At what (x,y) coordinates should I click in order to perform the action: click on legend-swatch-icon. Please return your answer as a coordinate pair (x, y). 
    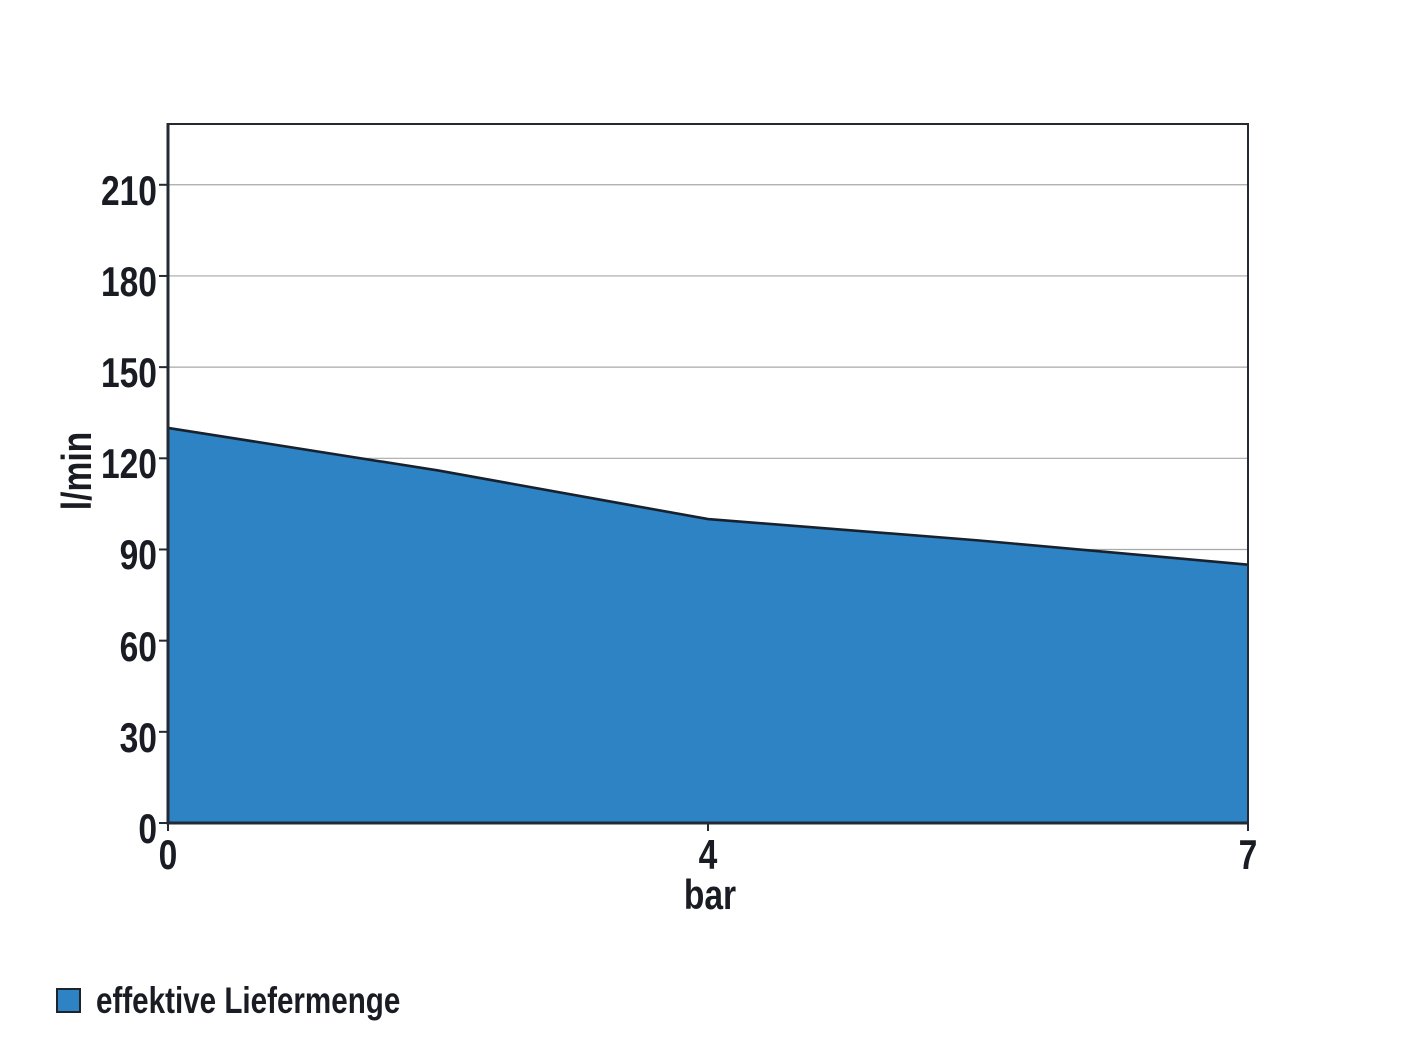
    Looking at the image, I should click on (68, 1000).